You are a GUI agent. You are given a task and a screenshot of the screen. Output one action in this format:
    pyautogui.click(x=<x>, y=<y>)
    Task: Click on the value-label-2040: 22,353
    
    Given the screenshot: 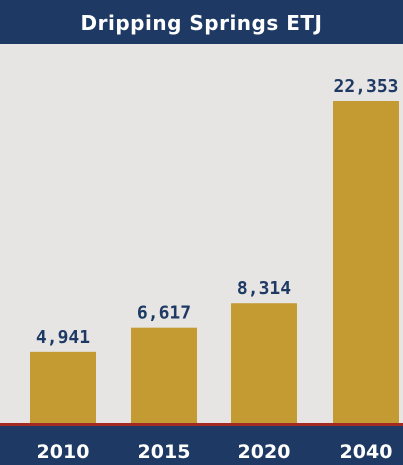 What is the action you would take?
    pyautogui.click(x=365, y=86)
    